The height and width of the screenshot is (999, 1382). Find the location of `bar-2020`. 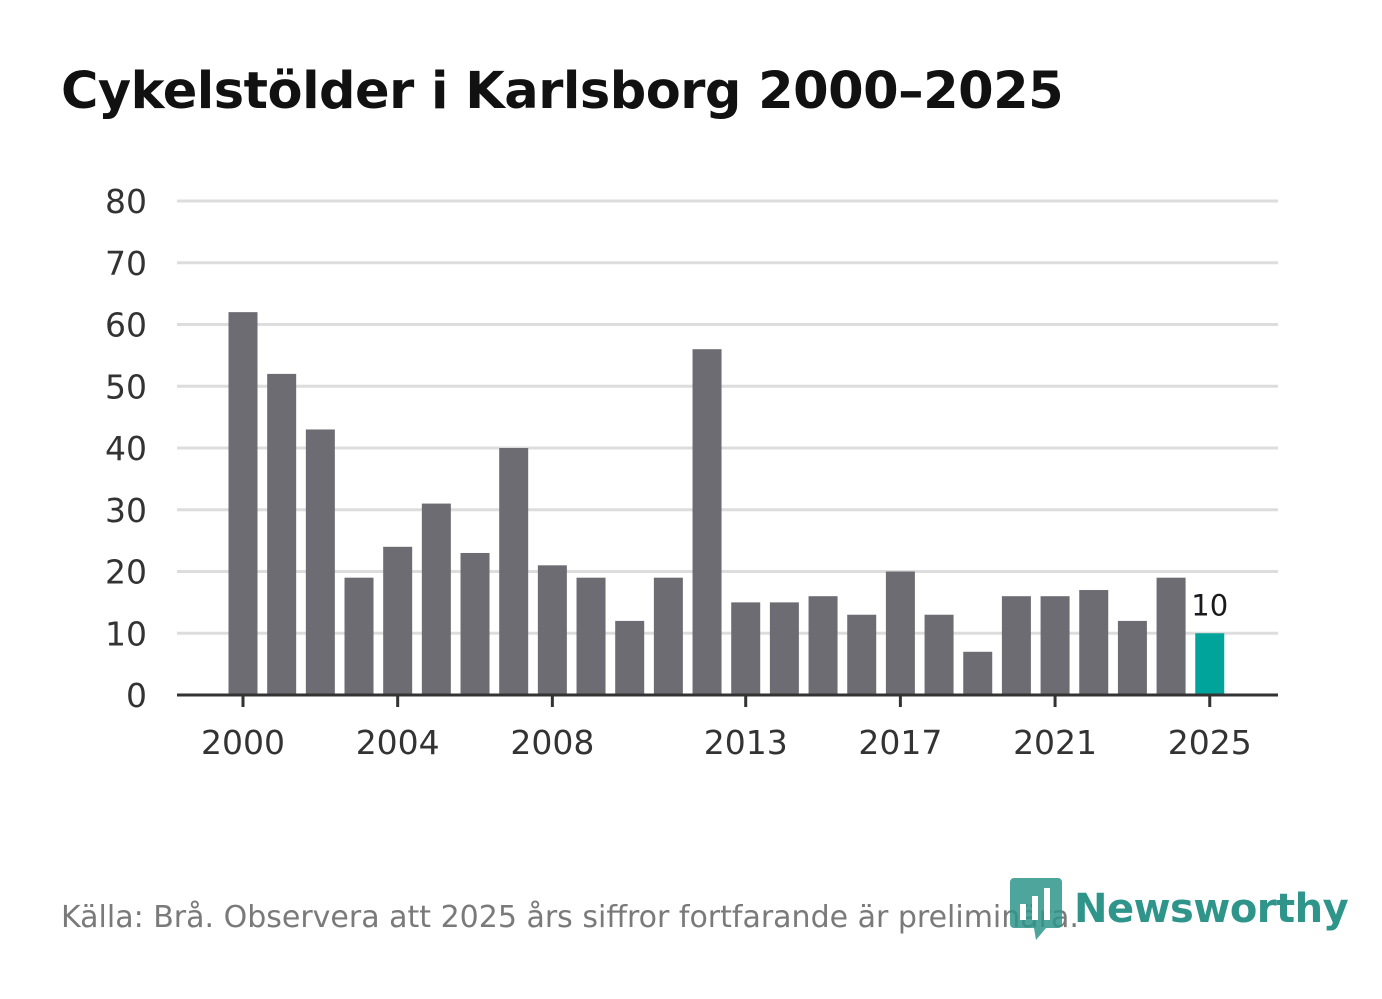

bar-2020 is located at coordinates (1016, 645).